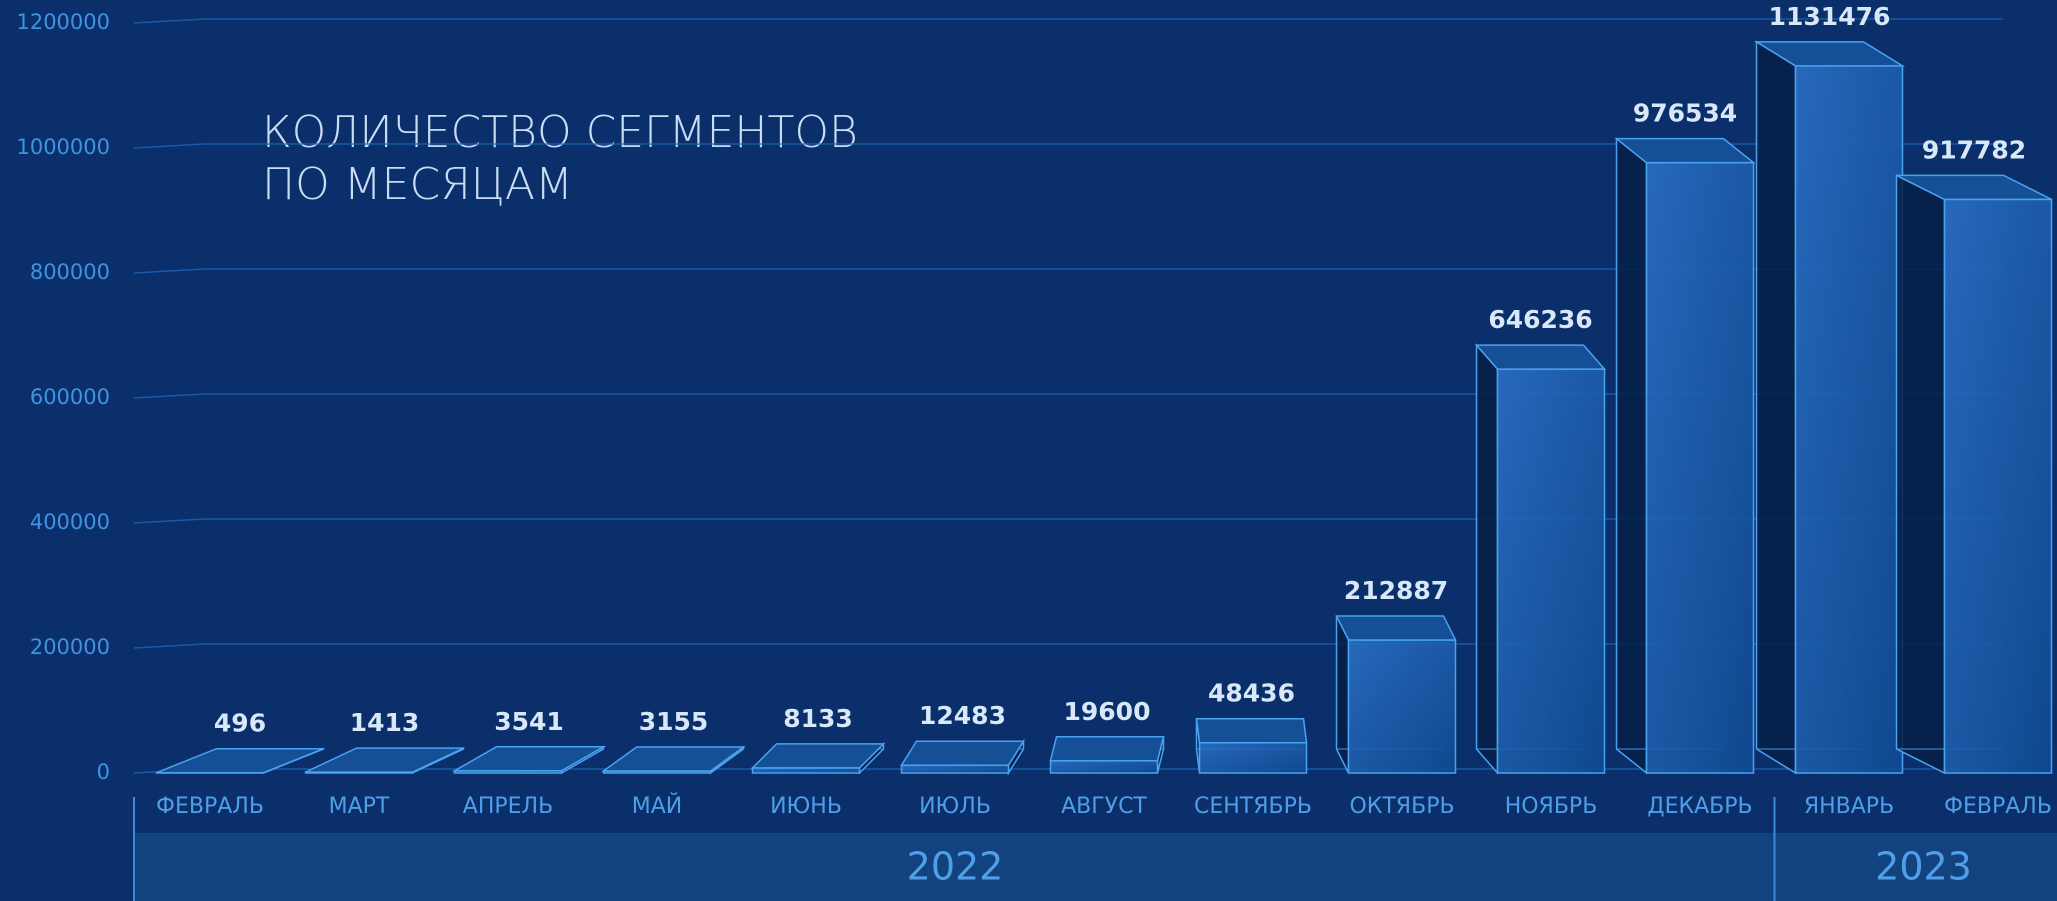  Describe the element at coordinates (417, 184) in the screenshot. I see `chart-title: ПО МЕСЯЦАМ` at that location.